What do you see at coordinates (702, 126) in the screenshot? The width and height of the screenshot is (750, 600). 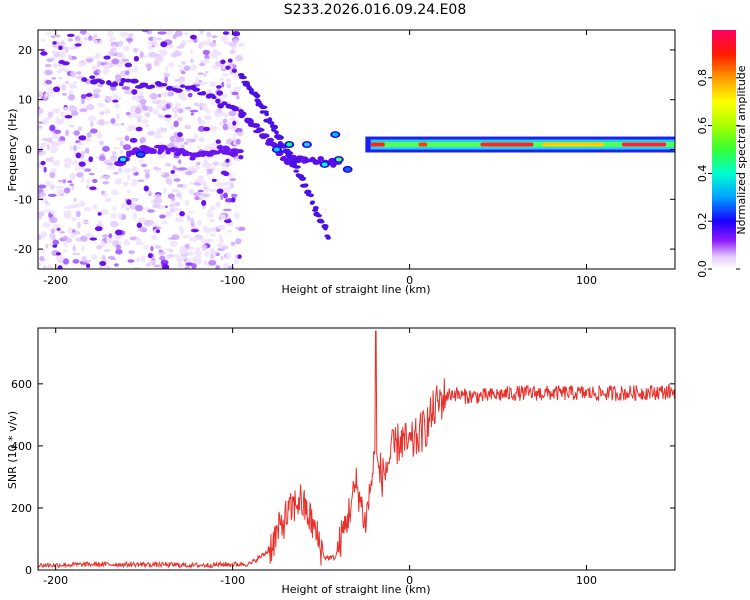 I see `colorbar-tick-label: 0.6` at bounding box center [702, 126].